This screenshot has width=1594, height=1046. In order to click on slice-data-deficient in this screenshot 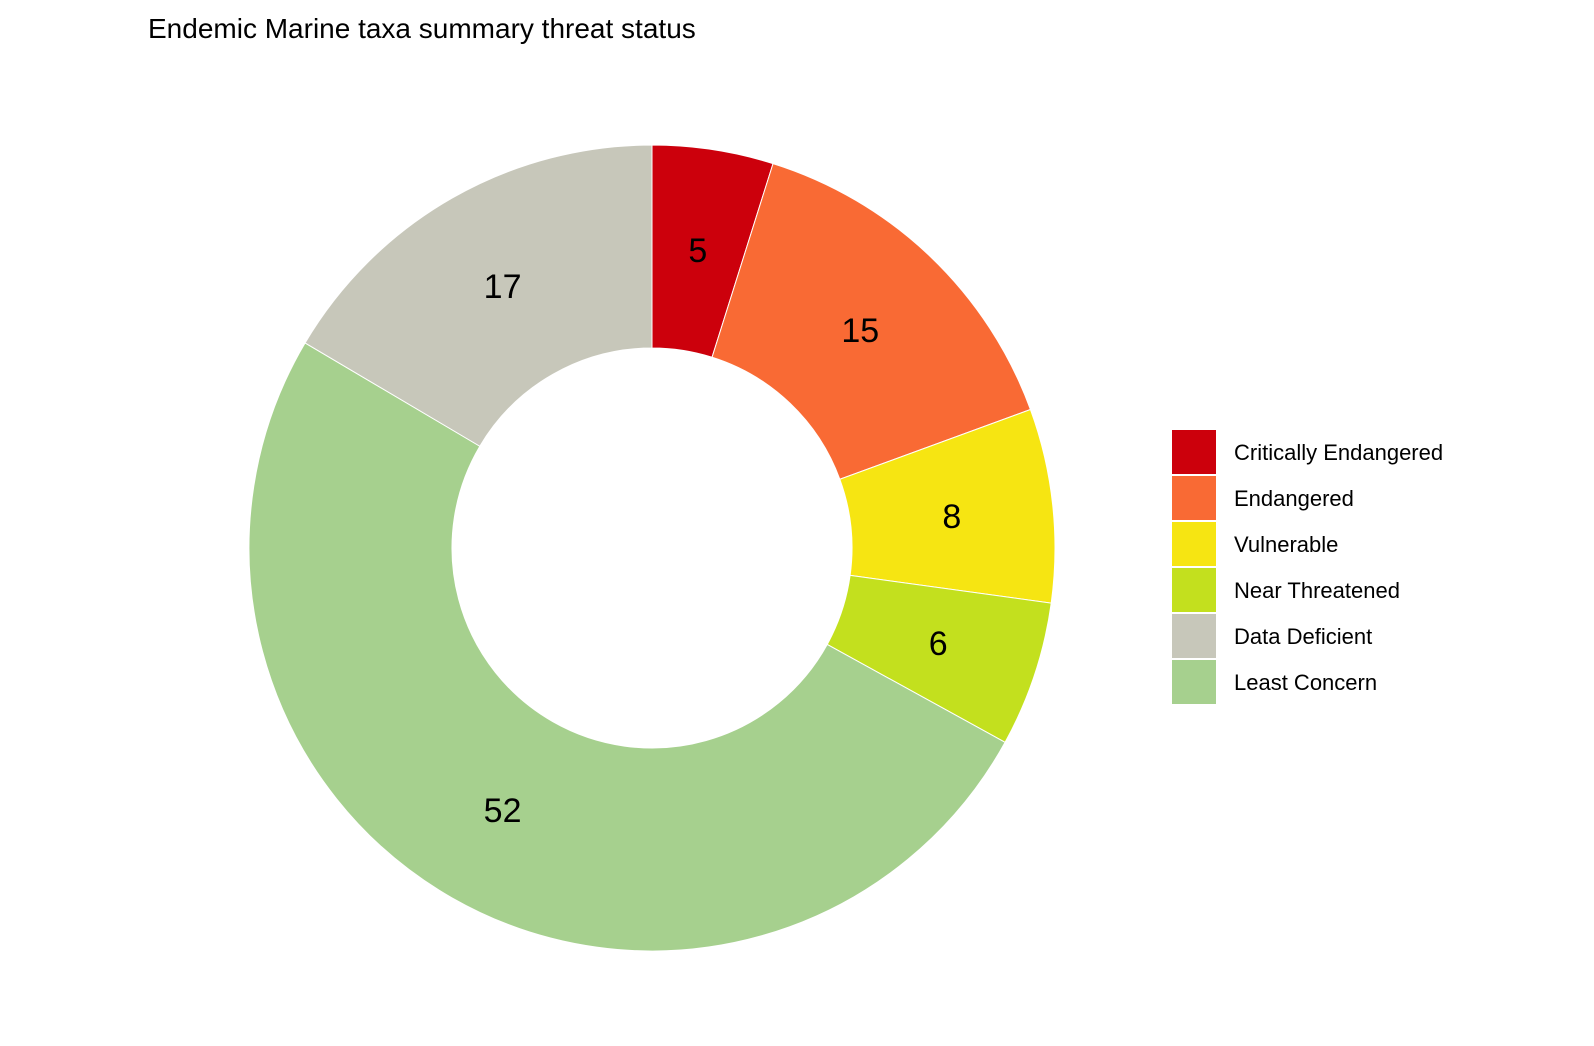, I will do `click(478, 295)`.